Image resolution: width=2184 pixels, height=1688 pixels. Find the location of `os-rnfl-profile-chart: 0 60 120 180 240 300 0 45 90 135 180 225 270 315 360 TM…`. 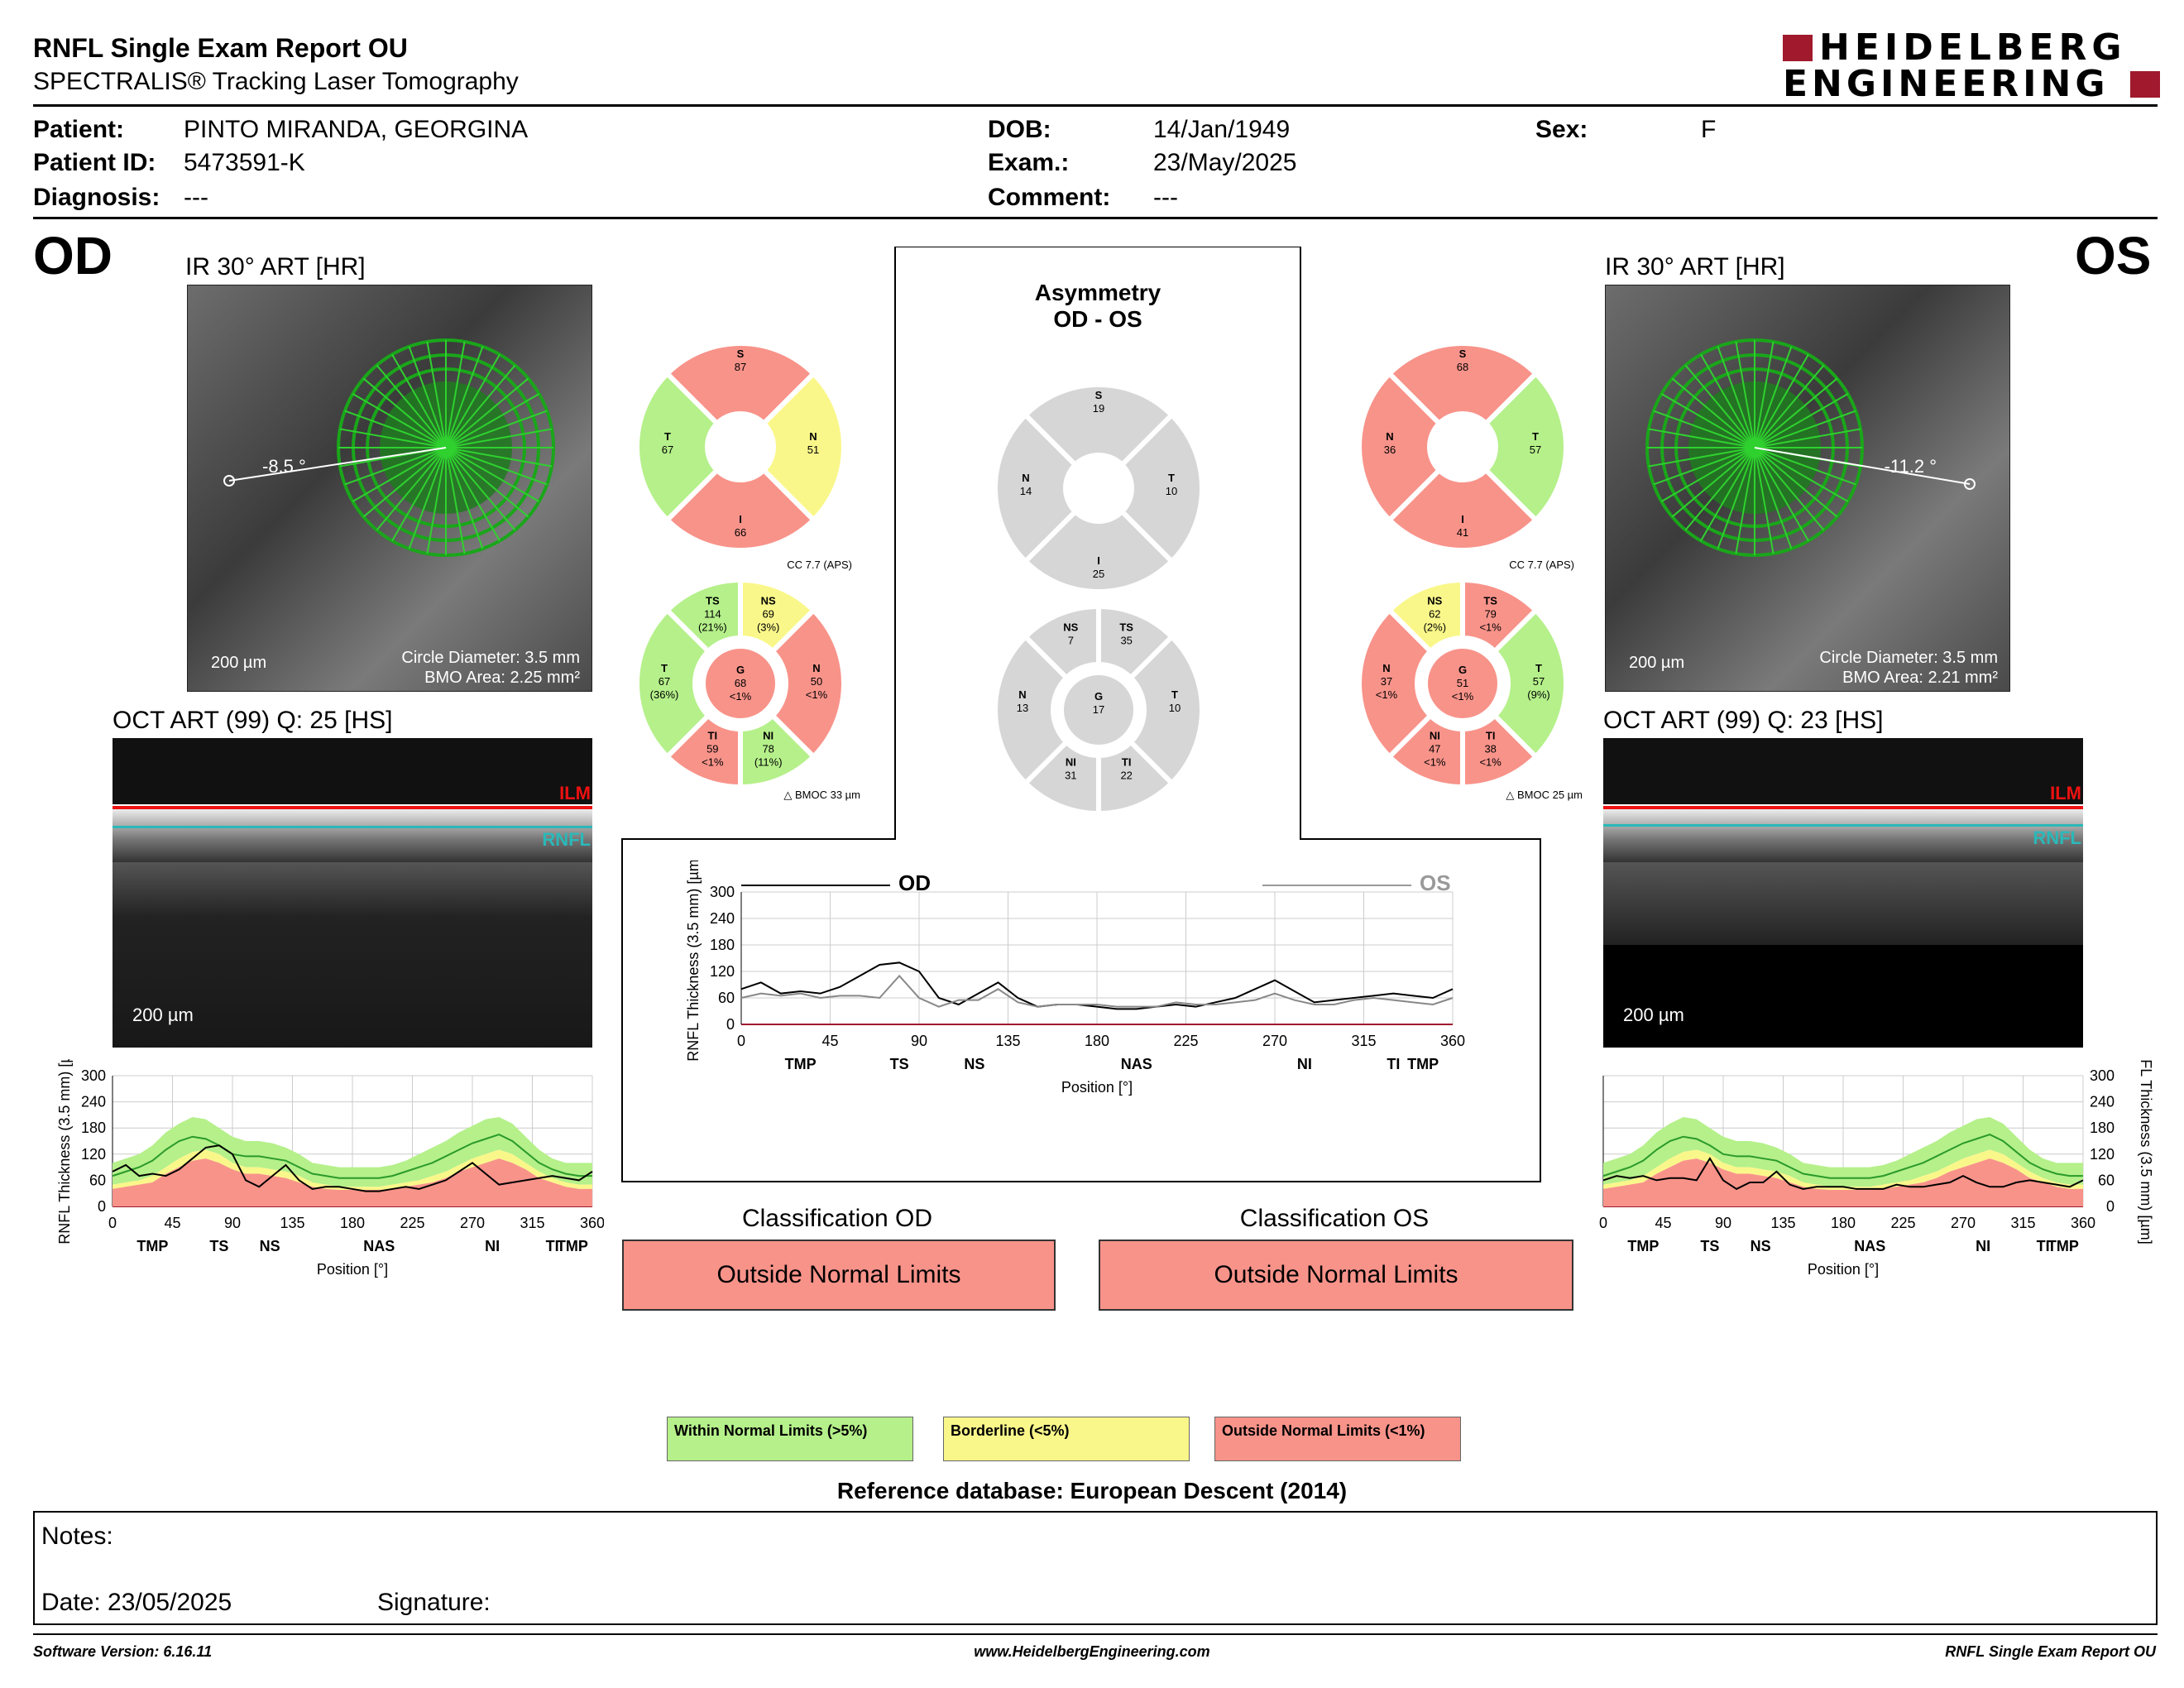

os-rnfl-profile-chart: 0 60 120 180 240 300 0 45 90 135 180 225 270 315 360 TM… is located at coordinates (1876, 1168).